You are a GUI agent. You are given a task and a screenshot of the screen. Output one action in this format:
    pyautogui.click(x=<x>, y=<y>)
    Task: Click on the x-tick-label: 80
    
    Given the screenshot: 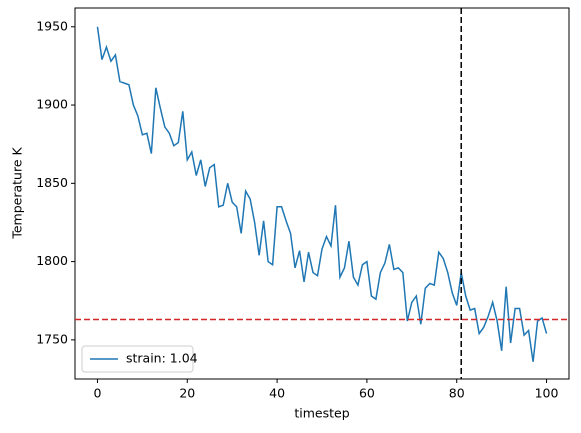 What is the action you would take?
    pyautogui.click(x=457, y=393)
    